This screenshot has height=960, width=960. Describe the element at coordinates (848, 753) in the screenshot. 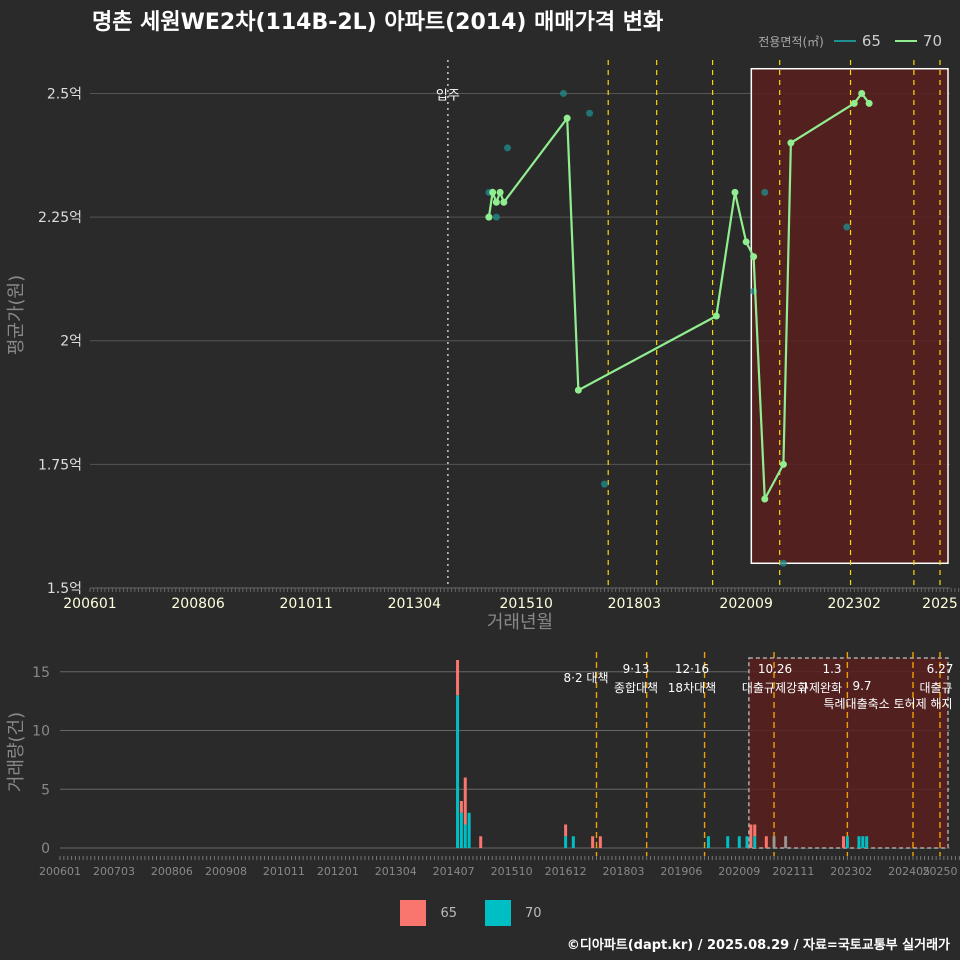

I see `bottom-highlight-box` at that location.